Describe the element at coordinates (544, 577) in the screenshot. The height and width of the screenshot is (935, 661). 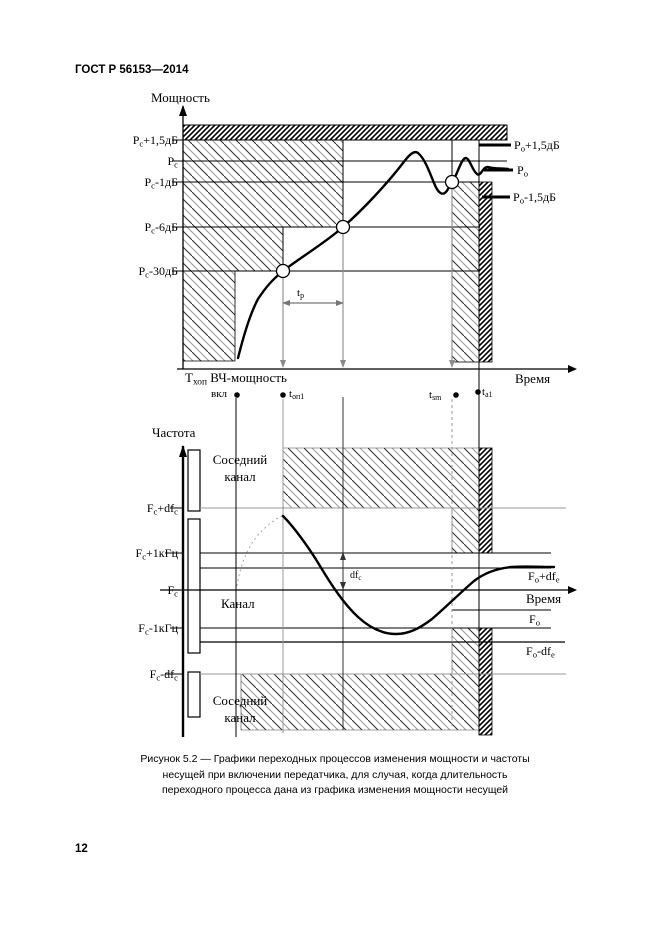
I see `freq-label-fo-plus-dfe: Fо+dfе` at that location.